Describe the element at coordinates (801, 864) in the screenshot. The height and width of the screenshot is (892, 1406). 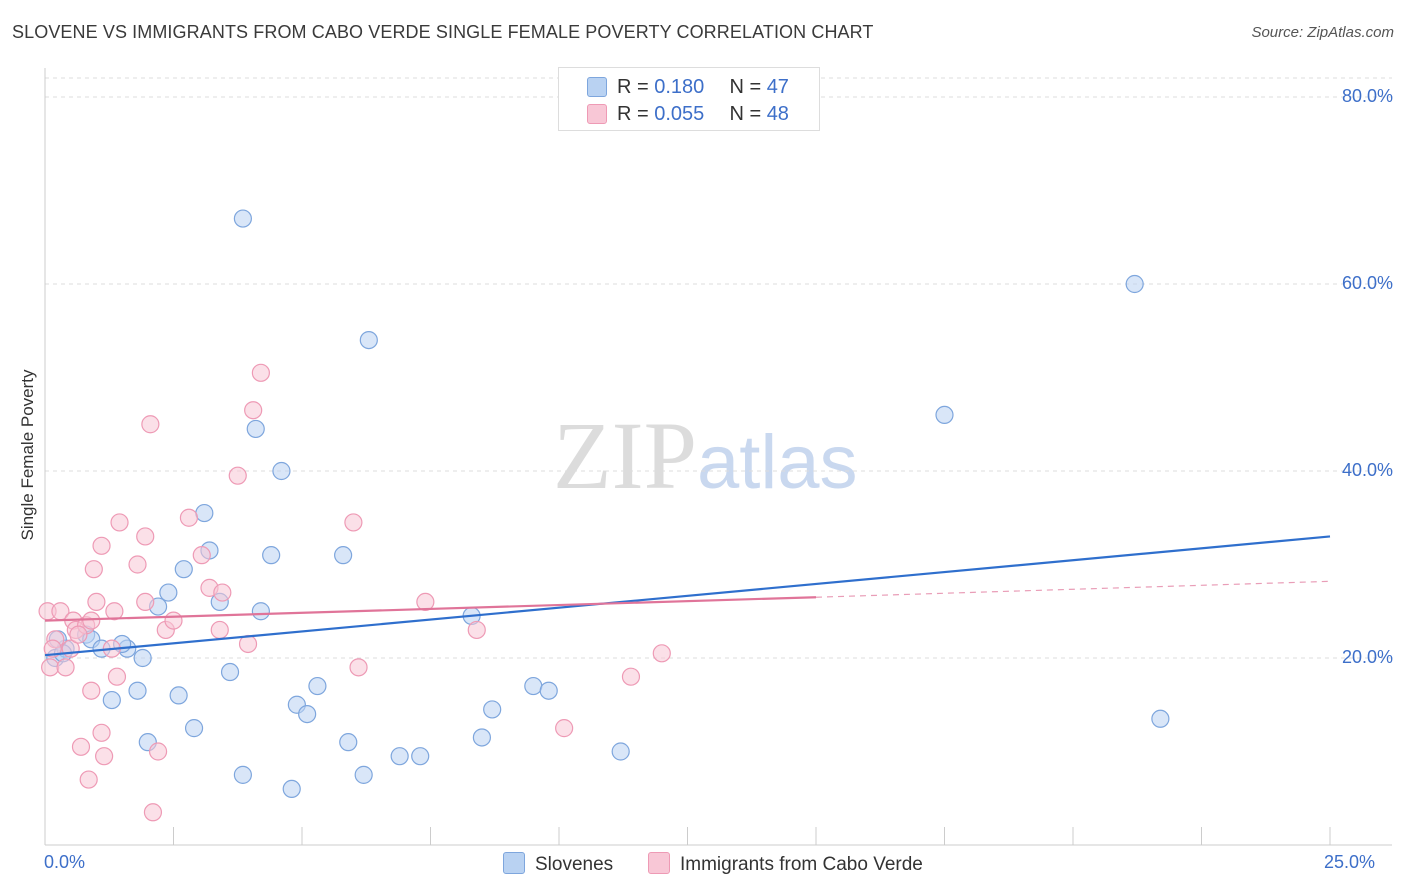
I see `legend-bottom-label-cabo-verde: Immigrants from Cabo Verde` at that location.